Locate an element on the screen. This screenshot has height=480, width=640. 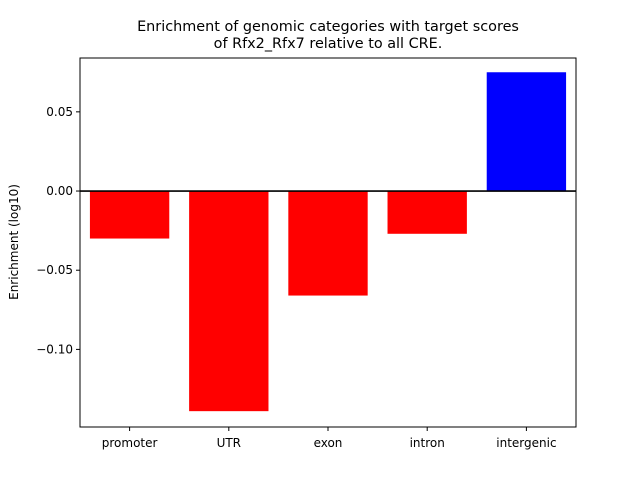
bar-promoter is located at coordinates (129, 215).